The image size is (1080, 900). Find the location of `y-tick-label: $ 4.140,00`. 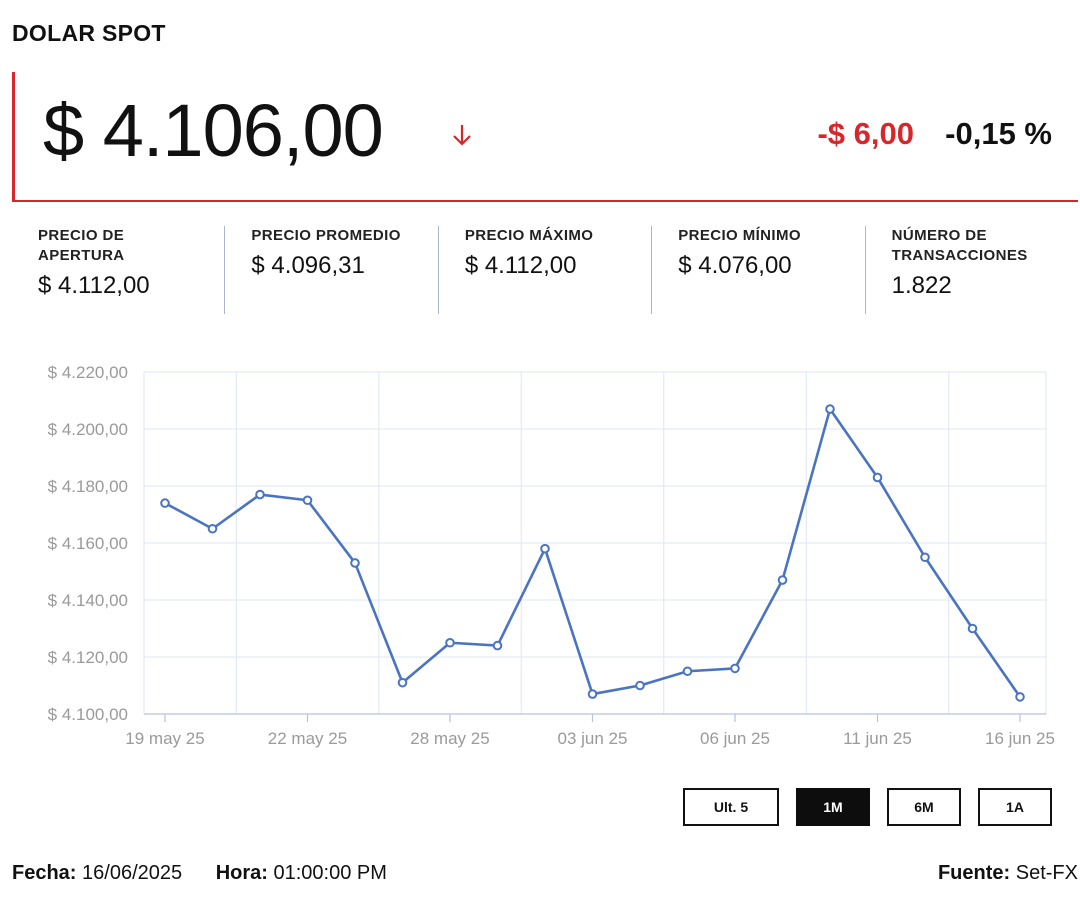

y-tick-label: $ 4.140,00 is located at coordinates (88, 600).